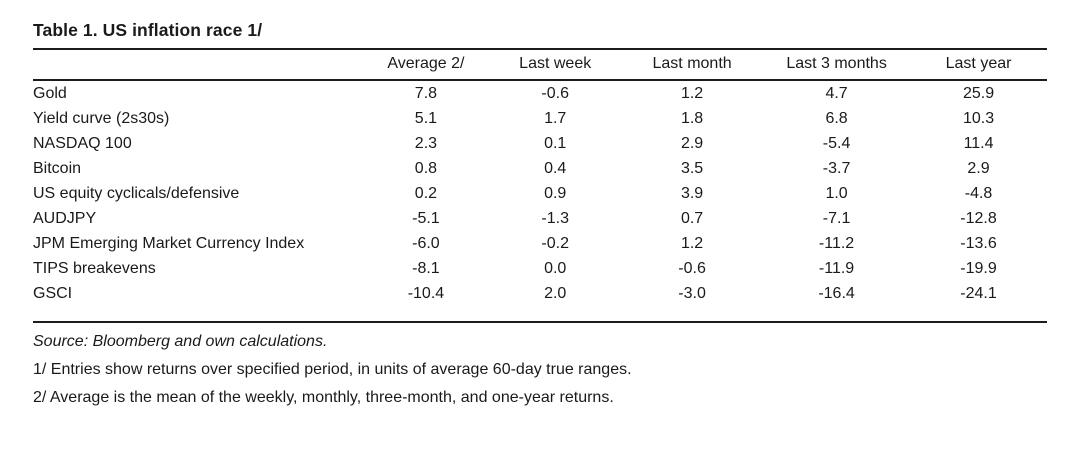 This screenshot has height=456, width=1080. What do you see at coordinates (836, 93) in the screenshot?
I see `value-cell: 4.7` at bounding box center [836, 93].